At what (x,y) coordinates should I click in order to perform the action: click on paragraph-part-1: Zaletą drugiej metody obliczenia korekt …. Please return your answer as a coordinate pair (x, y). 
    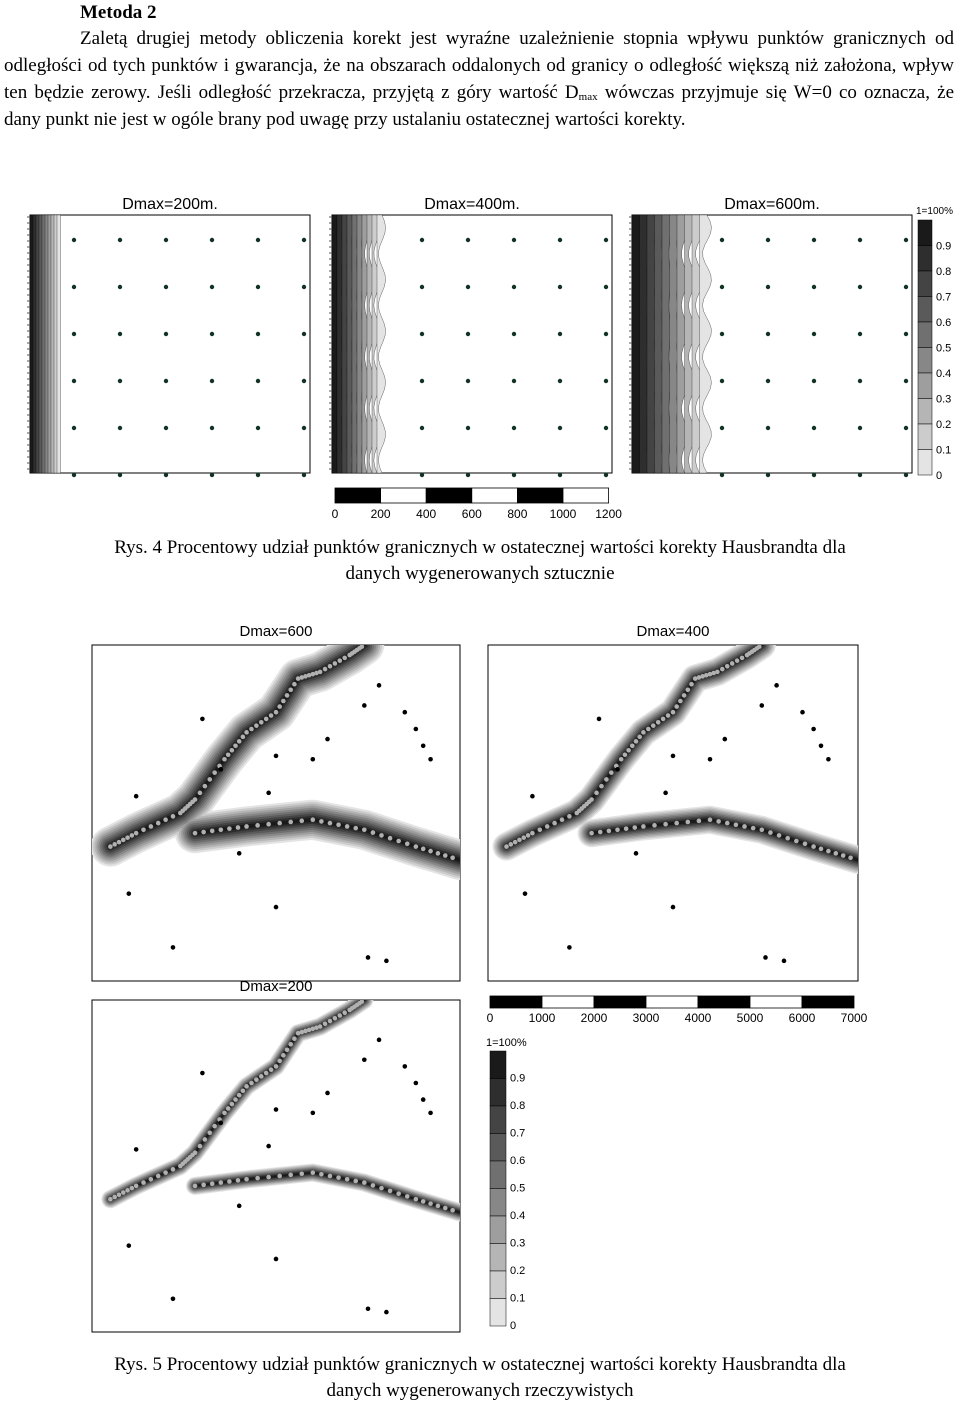
    Looking at the image, I should click on (479, 65).